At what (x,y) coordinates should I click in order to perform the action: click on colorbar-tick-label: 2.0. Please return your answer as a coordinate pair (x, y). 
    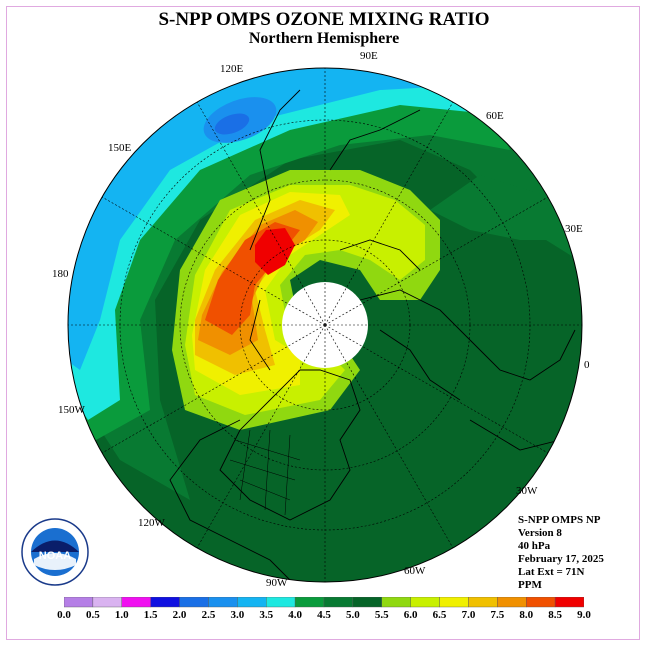
    Looking at the image, I should click on (179, 615).